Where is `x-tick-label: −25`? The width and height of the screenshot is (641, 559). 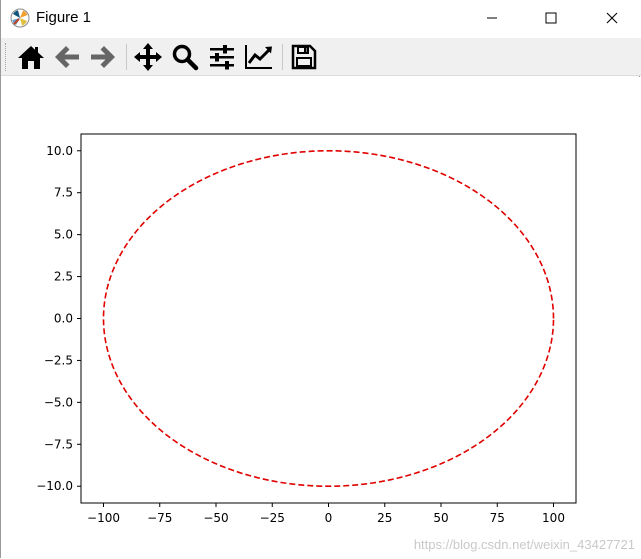
x-tick-label: −25 is located at coordinates (272, 518).